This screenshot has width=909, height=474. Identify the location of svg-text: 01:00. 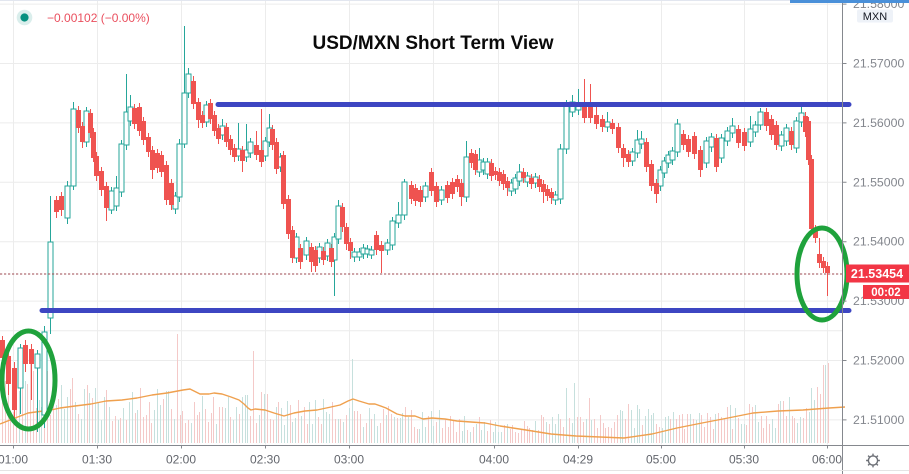
(14, 460).